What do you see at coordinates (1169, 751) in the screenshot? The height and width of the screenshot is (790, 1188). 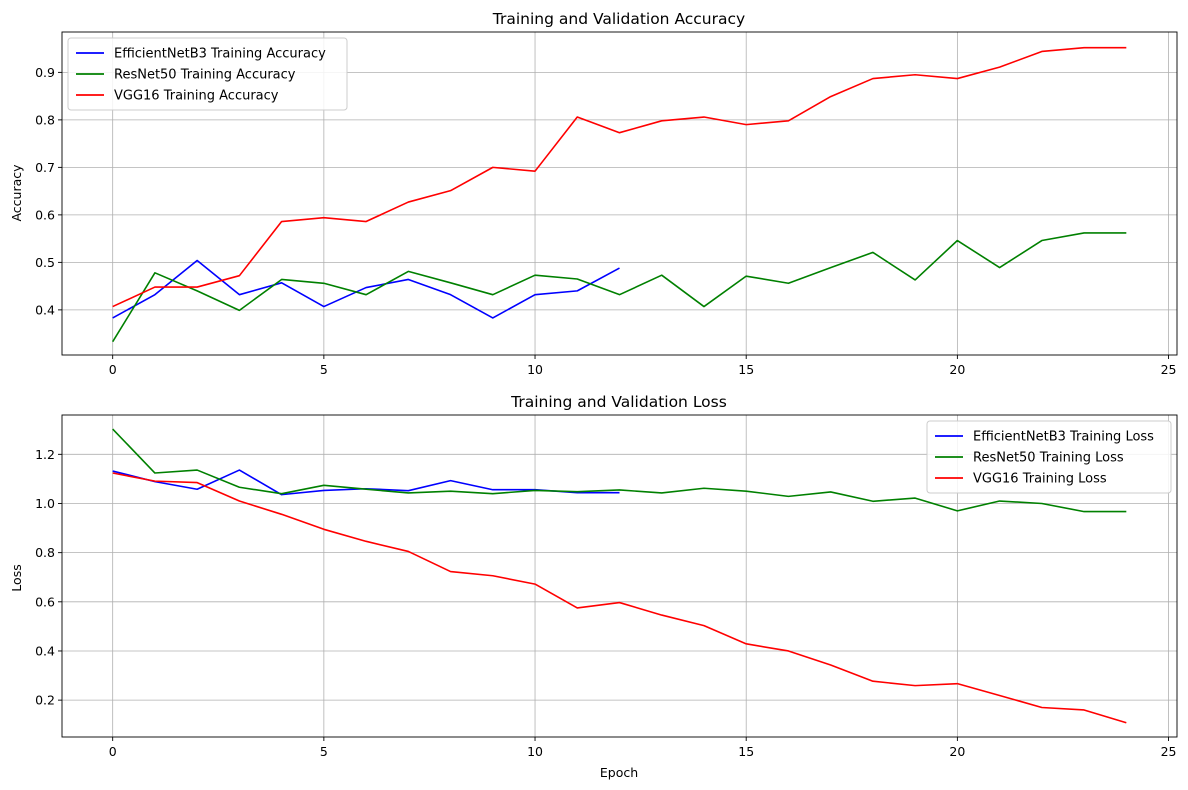 I see `loss-x-tick-label-5: 25` at bounding box center [1169, 751].